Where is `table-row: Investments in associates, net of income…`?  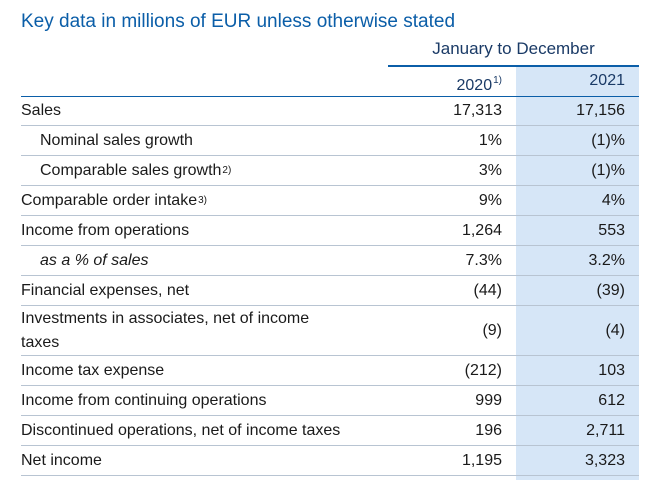
table-row: Investments in associates, net of income… is located at coordinates (330, 331).